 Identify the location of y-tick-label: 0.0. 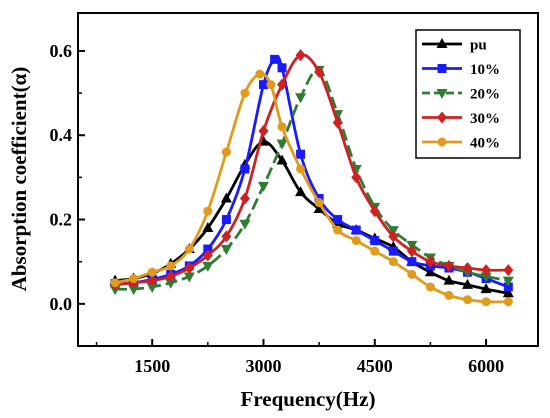
(61, 304).